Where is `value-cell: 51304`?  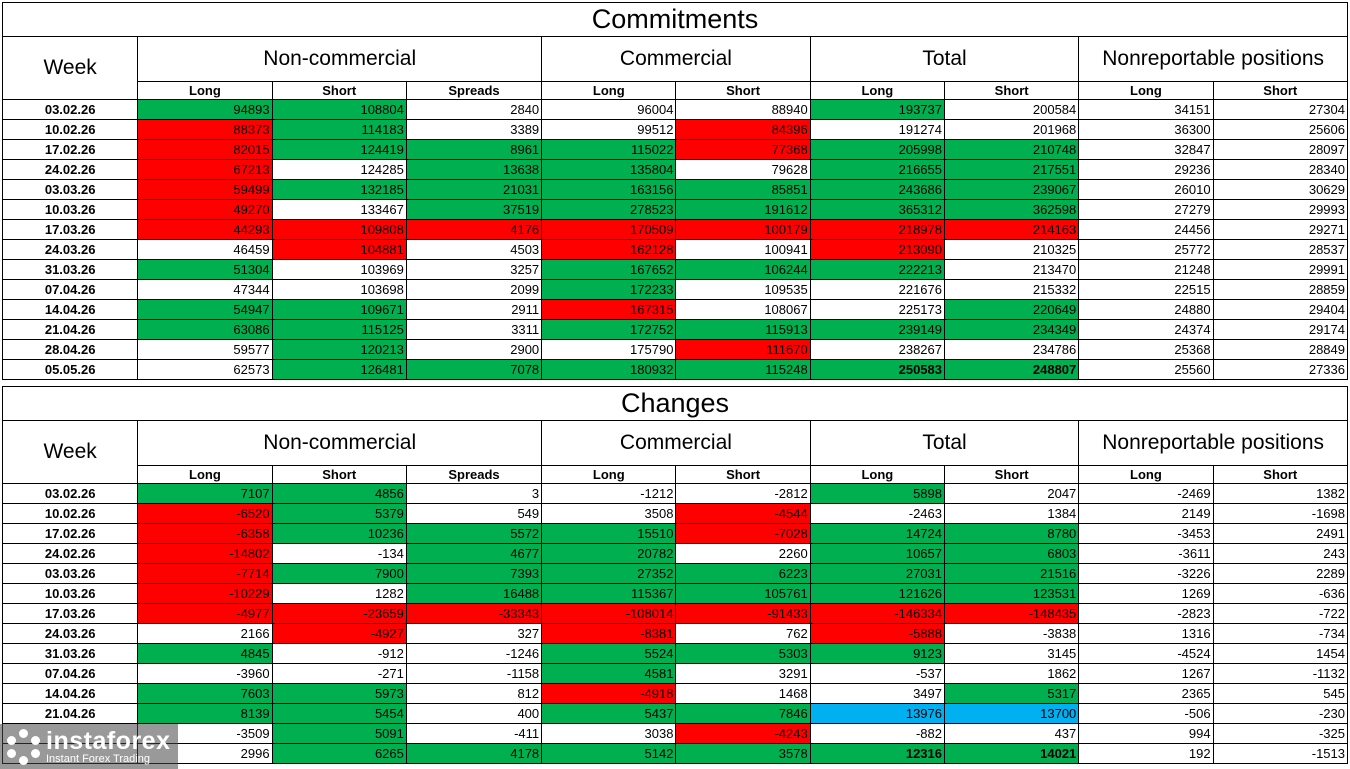 value-cell: 51304 is located at coordinates (205, 269).